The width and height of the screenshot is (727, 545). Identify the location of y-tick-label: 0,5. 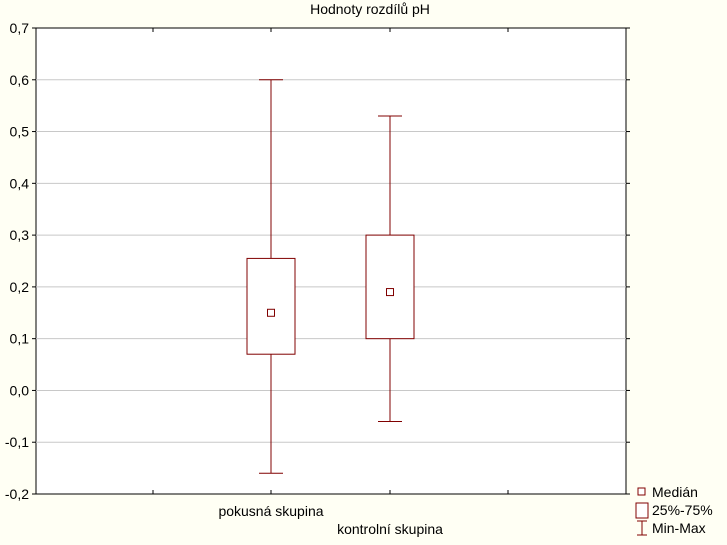
(20, 132).